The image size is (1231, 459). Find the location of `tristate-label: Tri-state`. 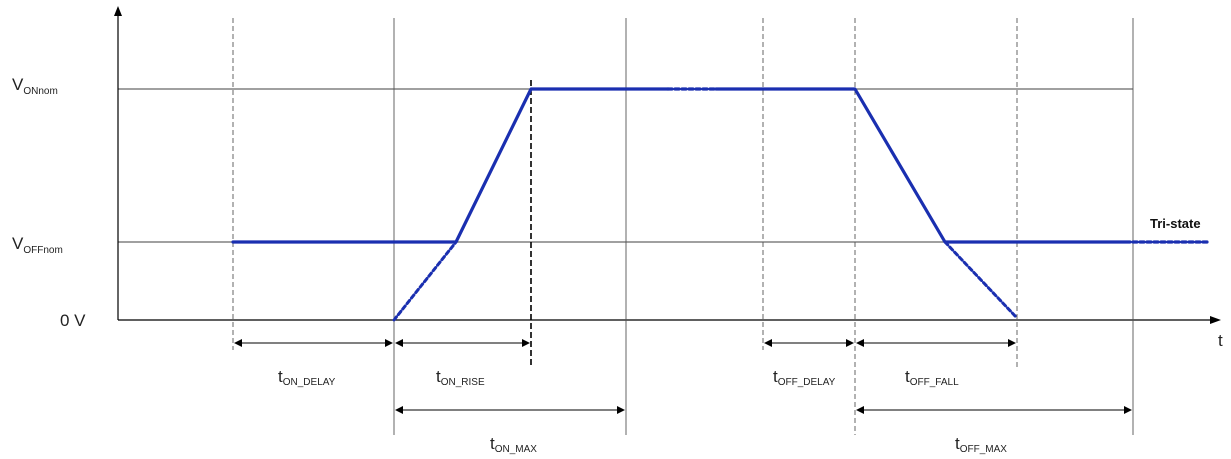

tristate-label: Tri-state is located at coordinates (1175, 223).